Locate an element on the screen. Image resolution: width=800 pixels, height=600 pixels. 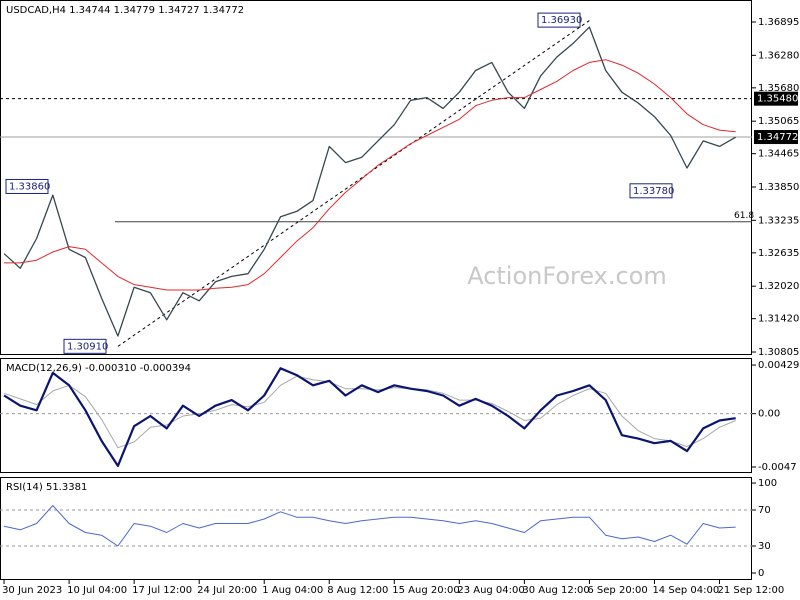
watermark: ActionForex.com is located at coordinates (567, 276).